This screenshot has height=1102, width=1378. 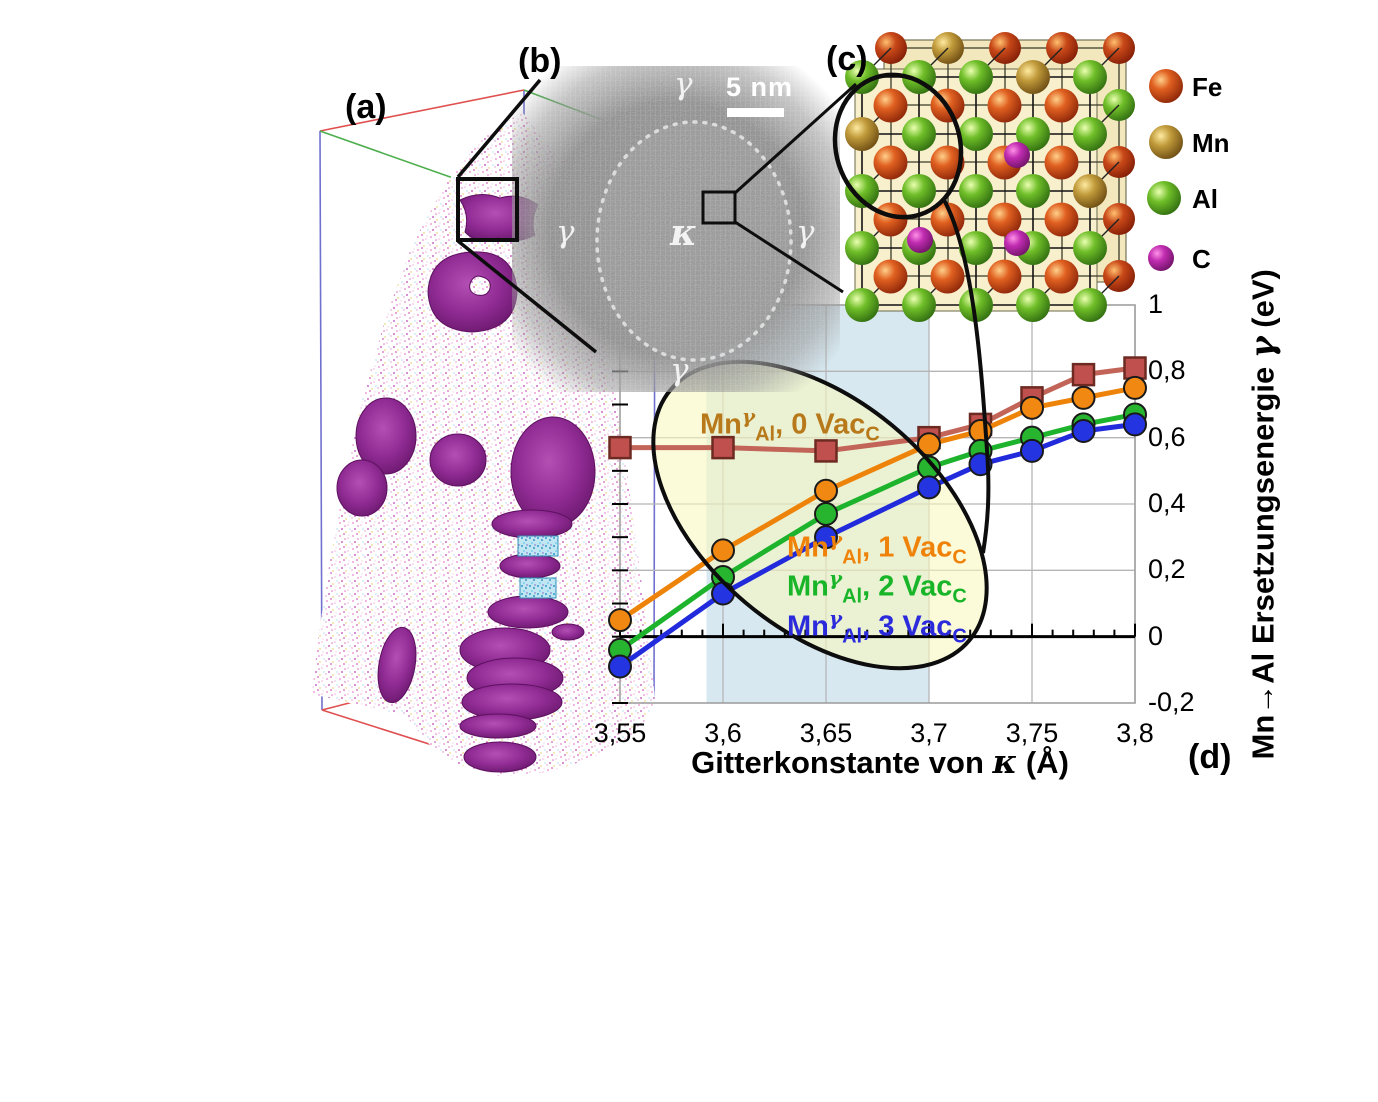 I want to click on al-sphere, so click(x=1164, y=198).